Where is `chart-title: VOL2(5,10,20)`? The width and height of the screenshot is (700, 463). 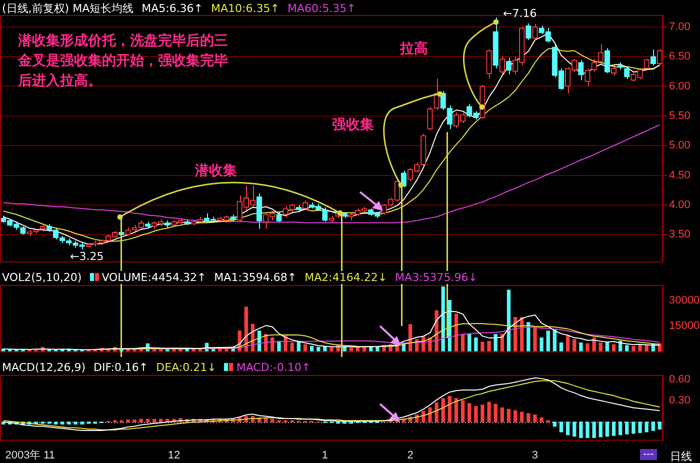
chart-title: VOL2(5,10,20) is located at coordinates (42, 277).